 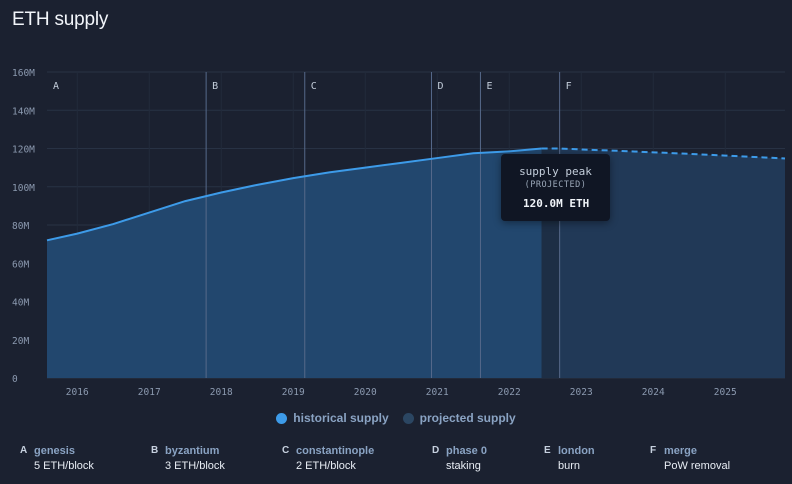 What do you see at coordinates (20, 303) in the screenshot?
I see `y-tick-label: 40M` at bounding box center [20, 303].